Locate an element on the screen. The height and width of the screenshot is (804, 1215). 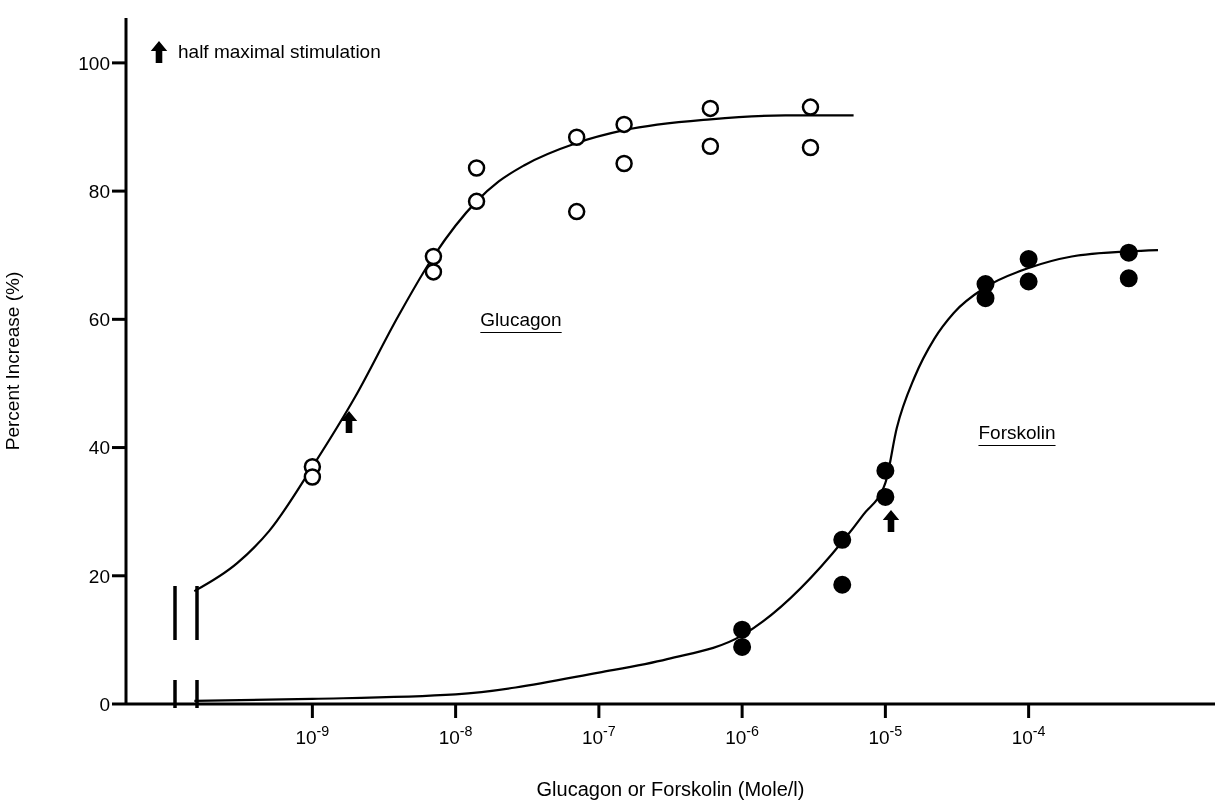
y-axis-title: Percent Increase (%) is located at coordinates (12, 361).